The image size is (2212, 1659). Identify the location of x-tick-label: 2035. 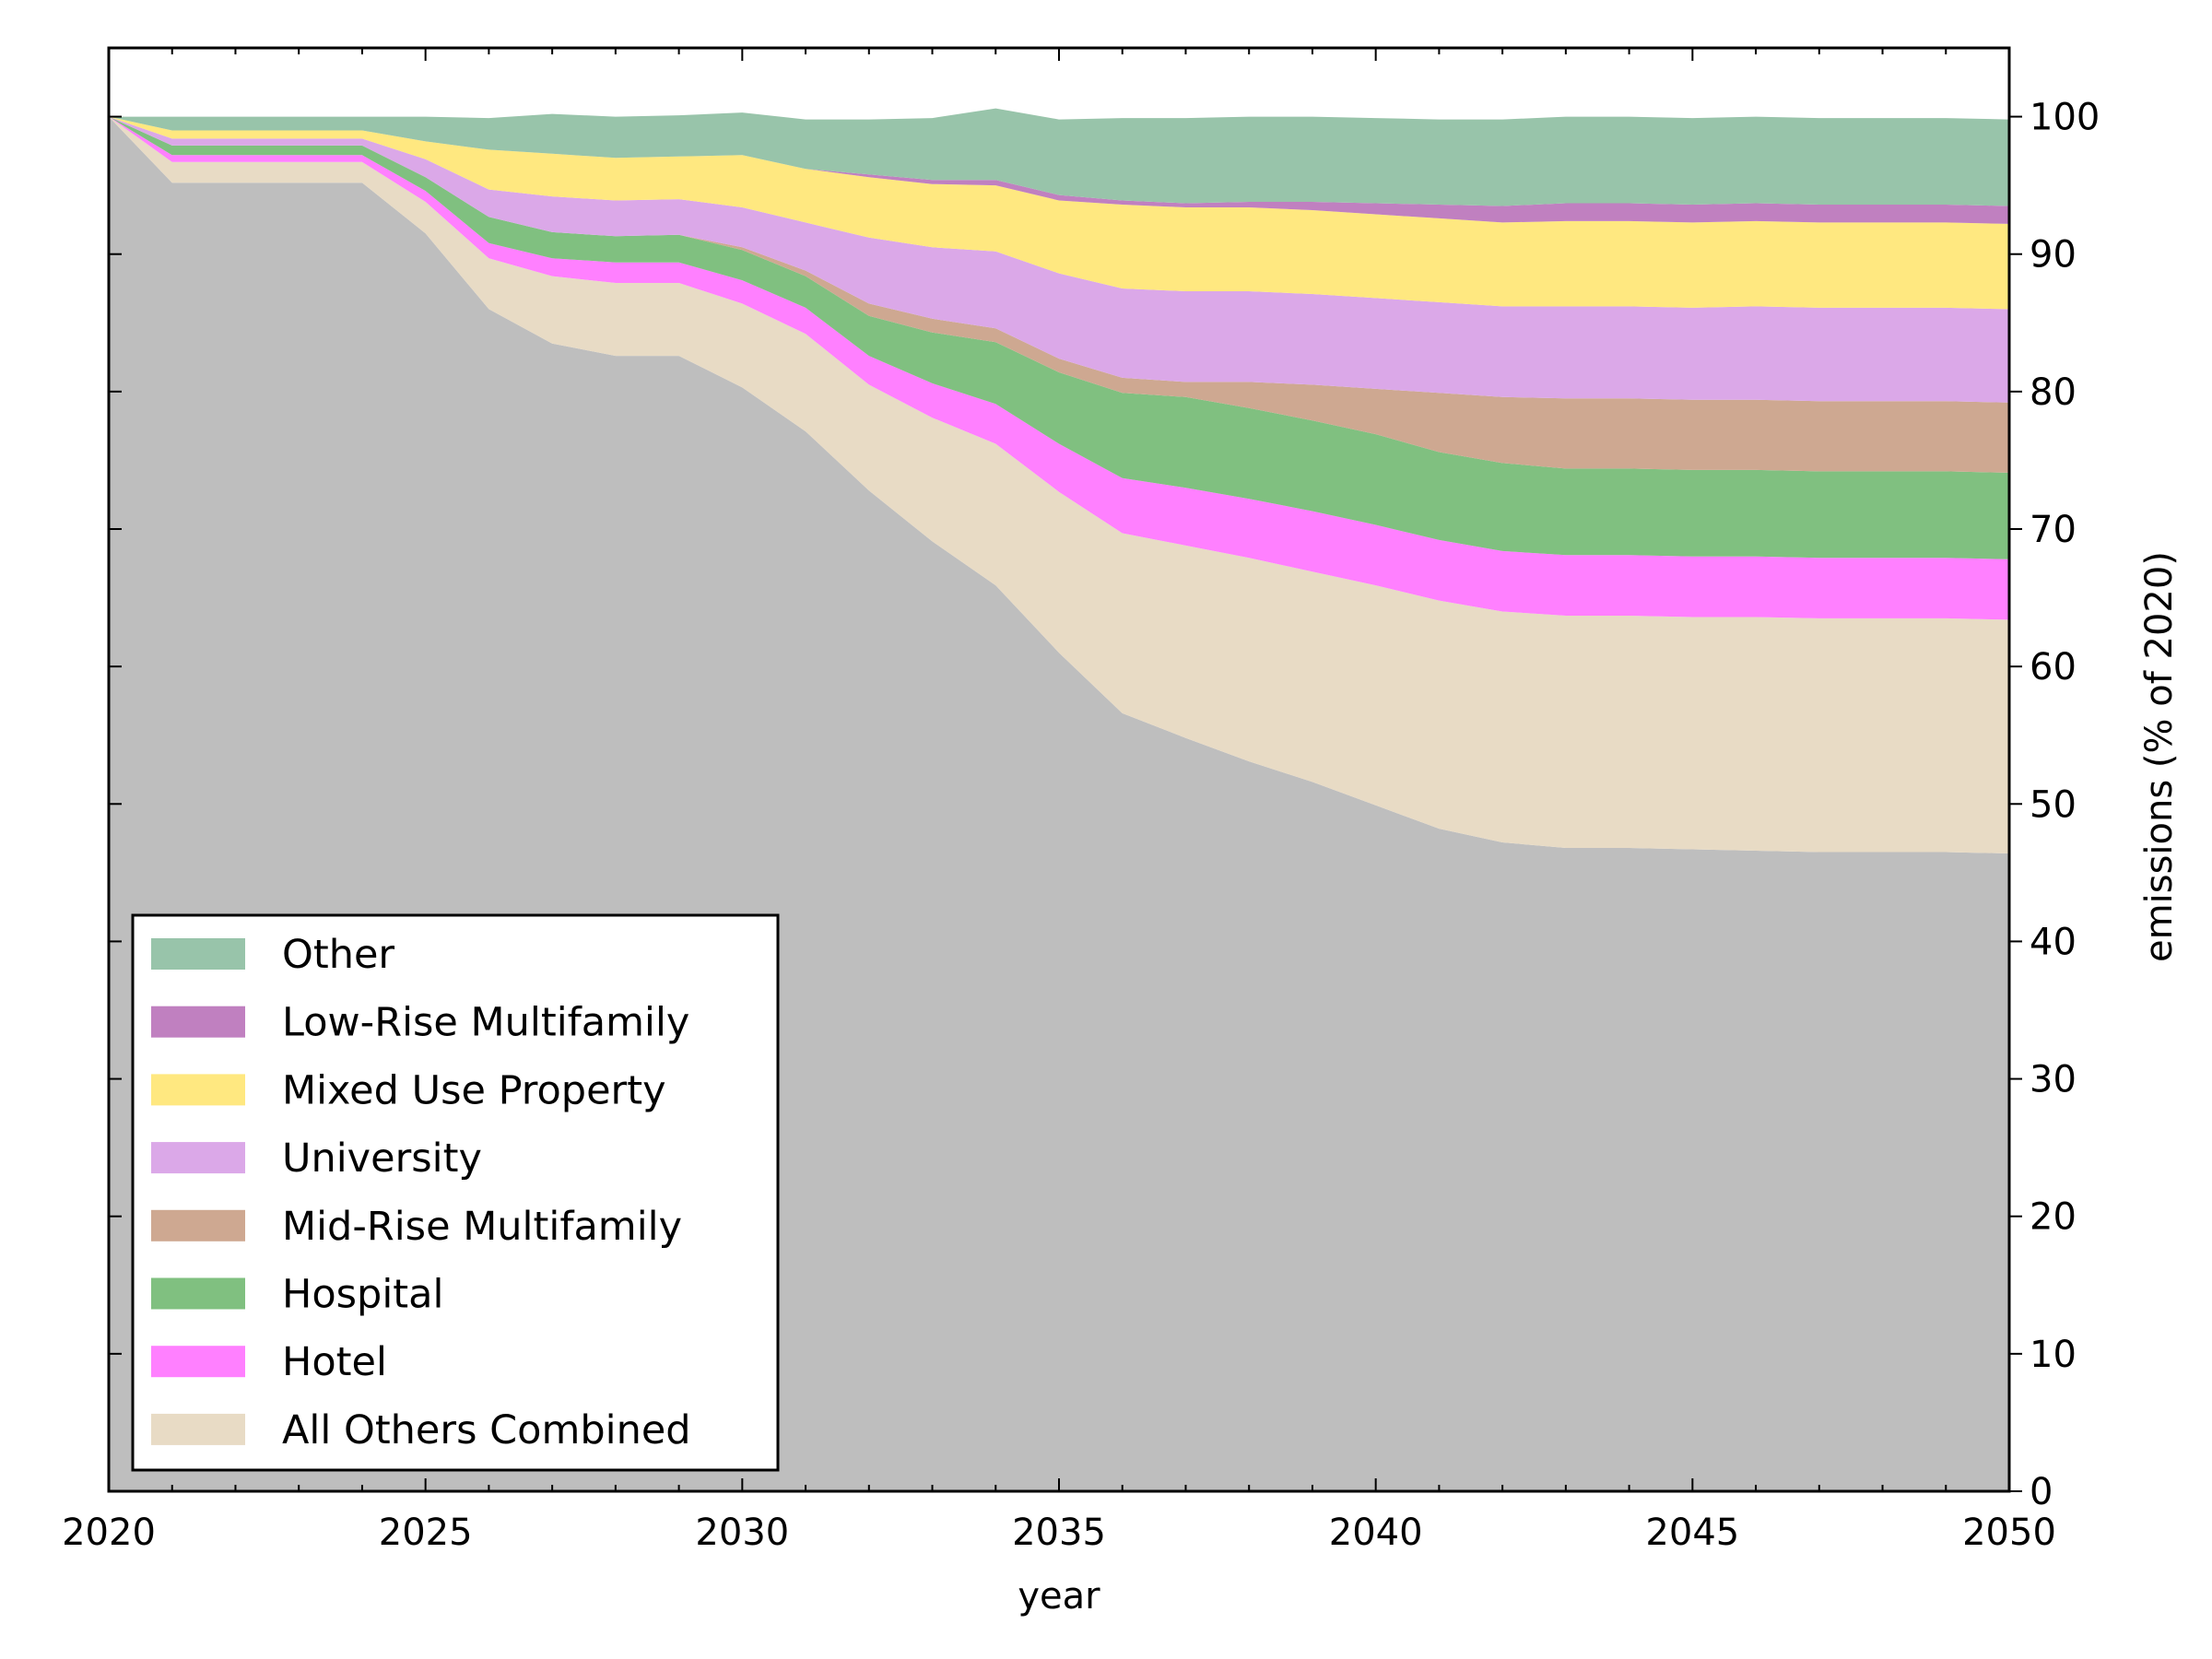
(1059, 1533).